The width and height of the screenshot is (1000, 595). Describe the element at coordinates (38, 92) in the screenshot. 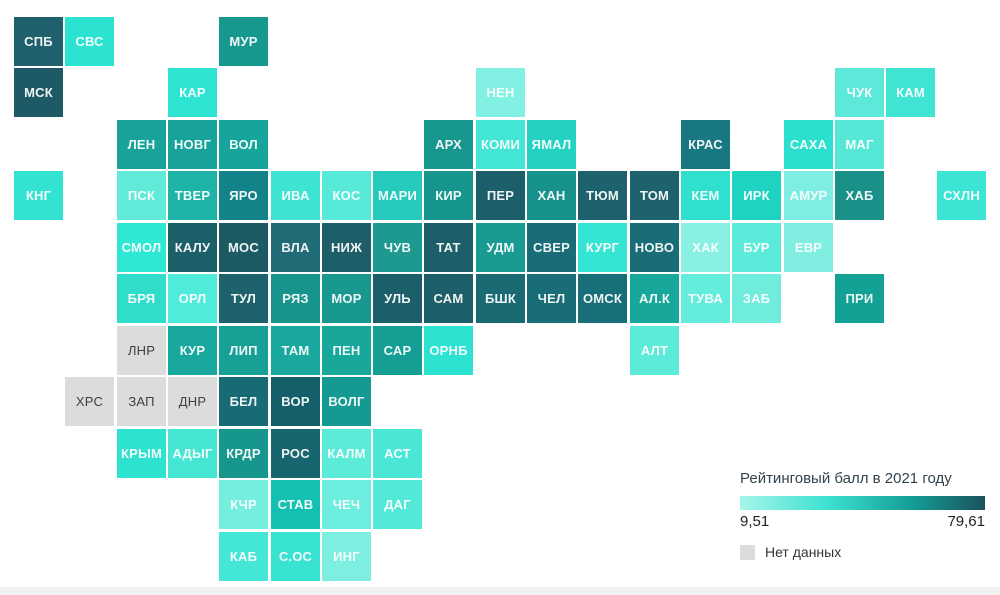

I see `region-tile: МСК` at that location.